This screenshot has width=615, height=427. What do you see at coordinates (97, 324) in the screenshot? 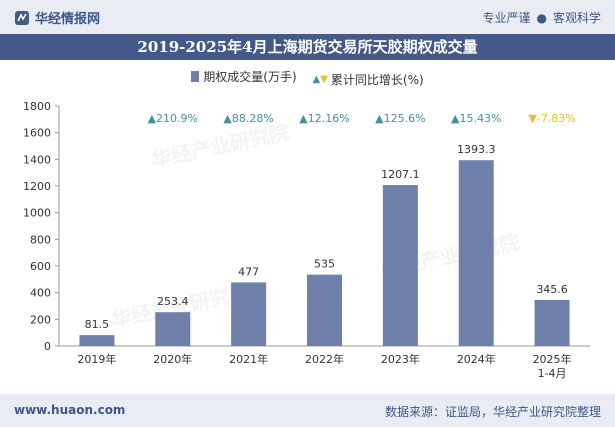
I see `bar-value-label: 81.5` at bounding box center [97, 324].